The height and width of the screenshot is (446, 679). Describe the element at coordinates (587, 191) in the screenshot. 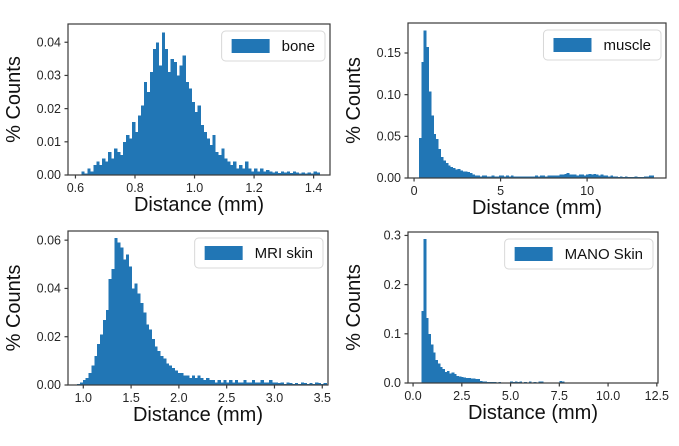

I see `x-tick-label: 10` at that location.